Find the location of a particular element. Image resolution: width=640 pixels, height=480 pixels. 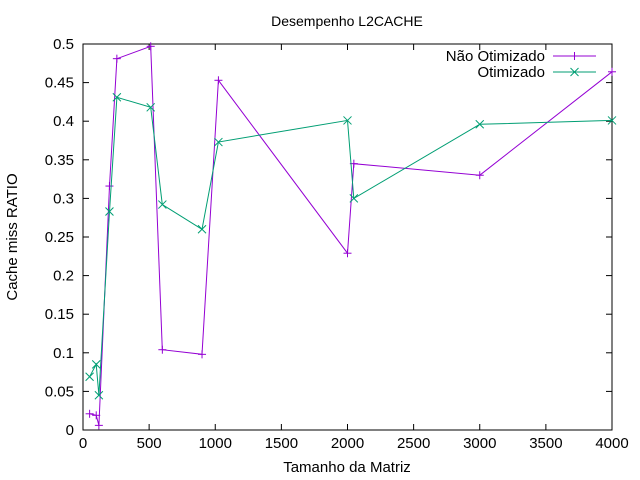

x-tick-label: 1000 is located at coordinates (215, 443).